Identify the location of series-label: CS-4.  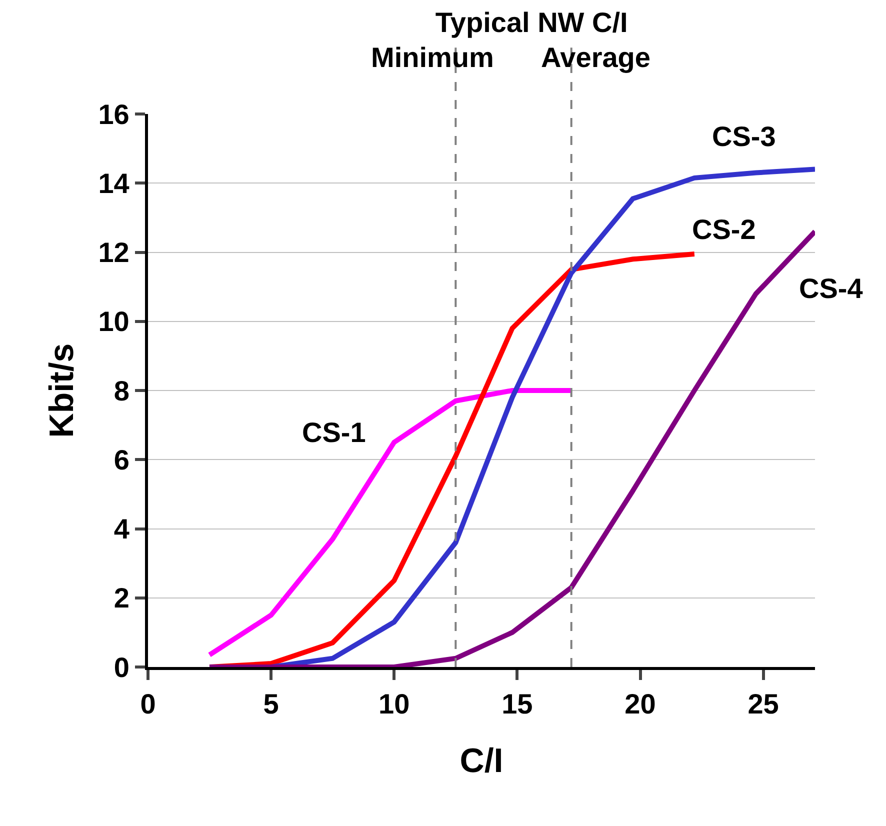
(831, 288).